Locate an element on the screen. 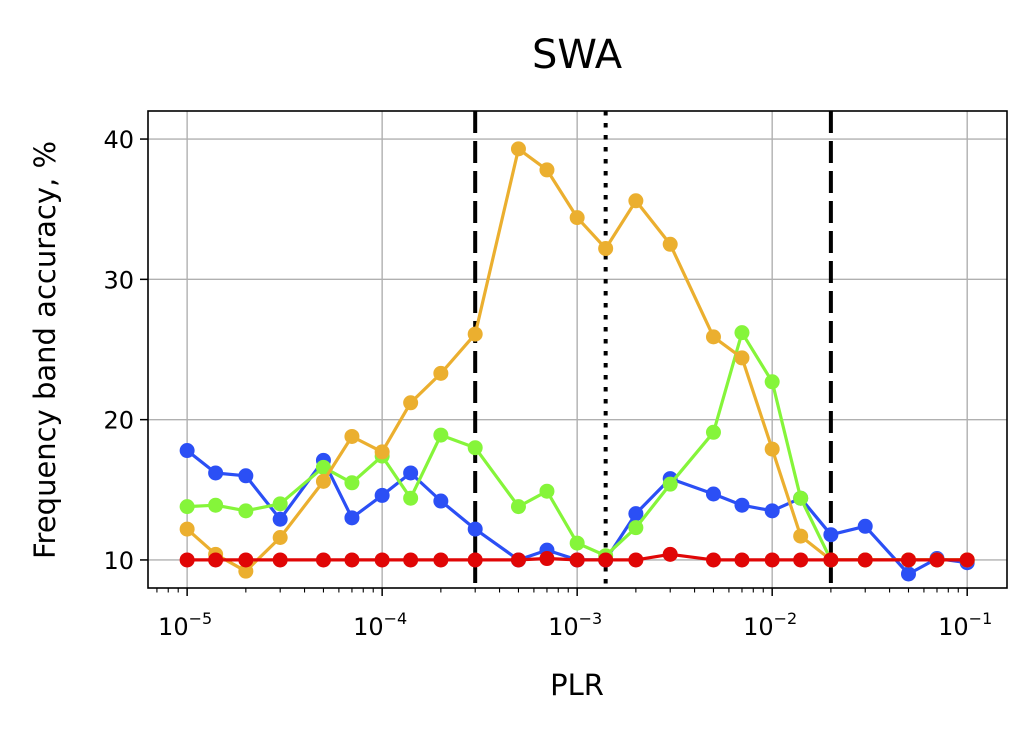 The width and height of the screenshot is (1034, 730). x-tick-label: 10⁻³ is located at coordinates (575, 625).